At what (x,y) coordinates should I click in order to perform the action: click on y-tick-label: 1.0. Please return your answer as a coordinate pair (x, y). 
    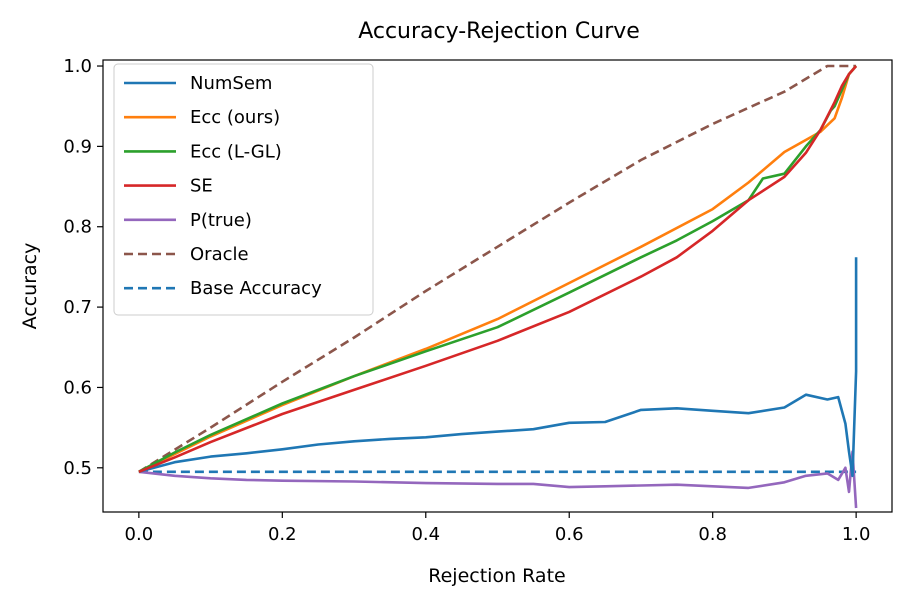
    Looking at the image, I should click on (77, 66).